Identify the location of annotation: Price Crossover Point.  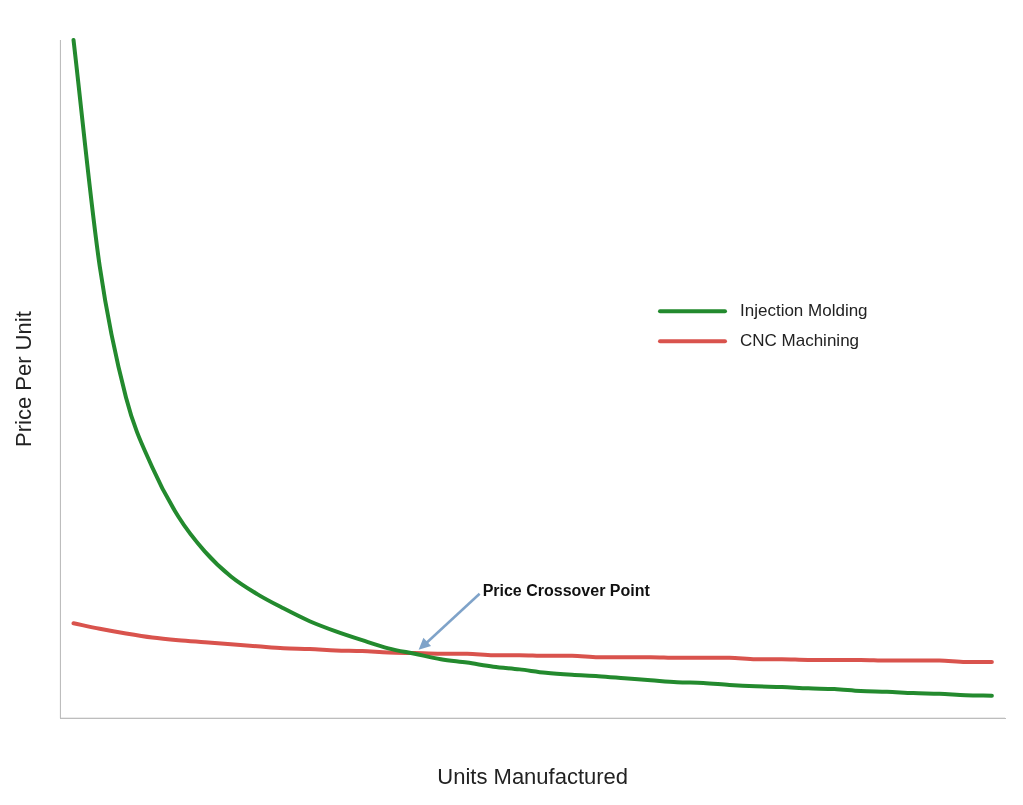
(566, 591).